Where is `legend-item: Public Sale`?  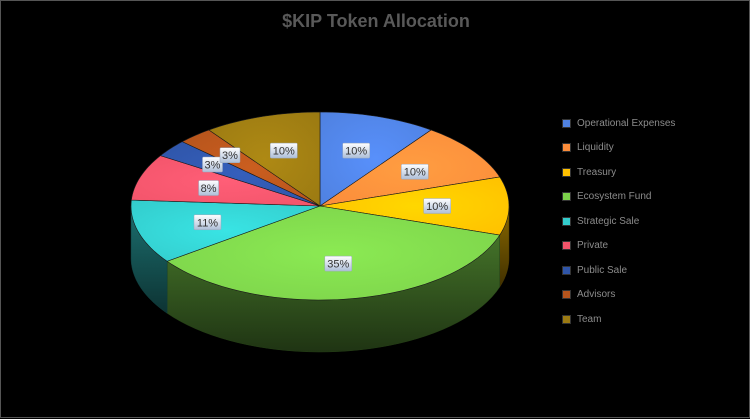
legend-item: Public Sale is located at coordinates (652, 270).